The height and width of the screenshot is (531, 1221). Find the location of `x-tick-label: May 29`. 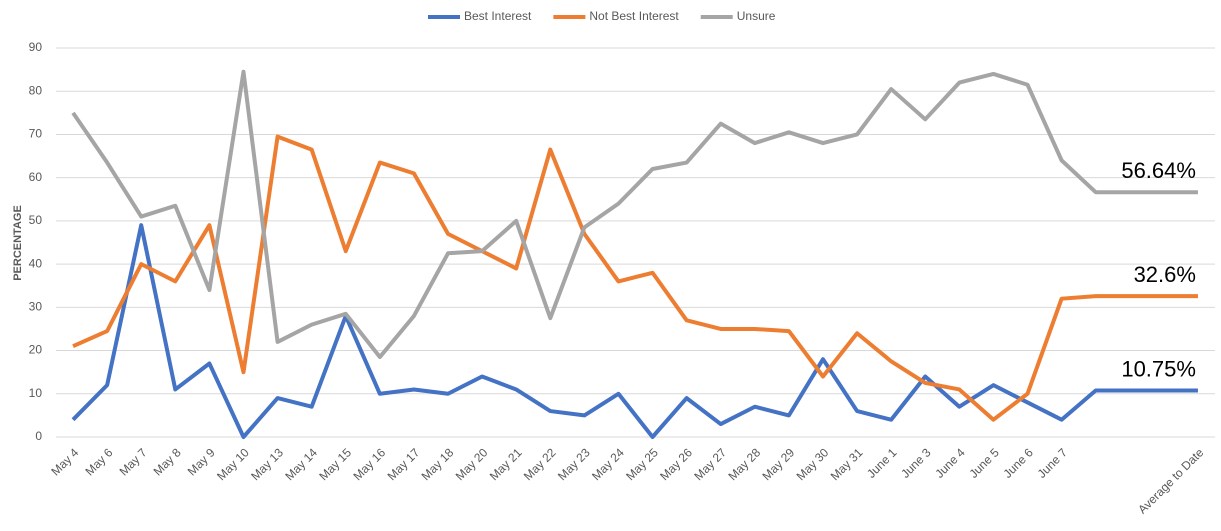

x-tick-label: May 29 is located at coordinates (779, 464).